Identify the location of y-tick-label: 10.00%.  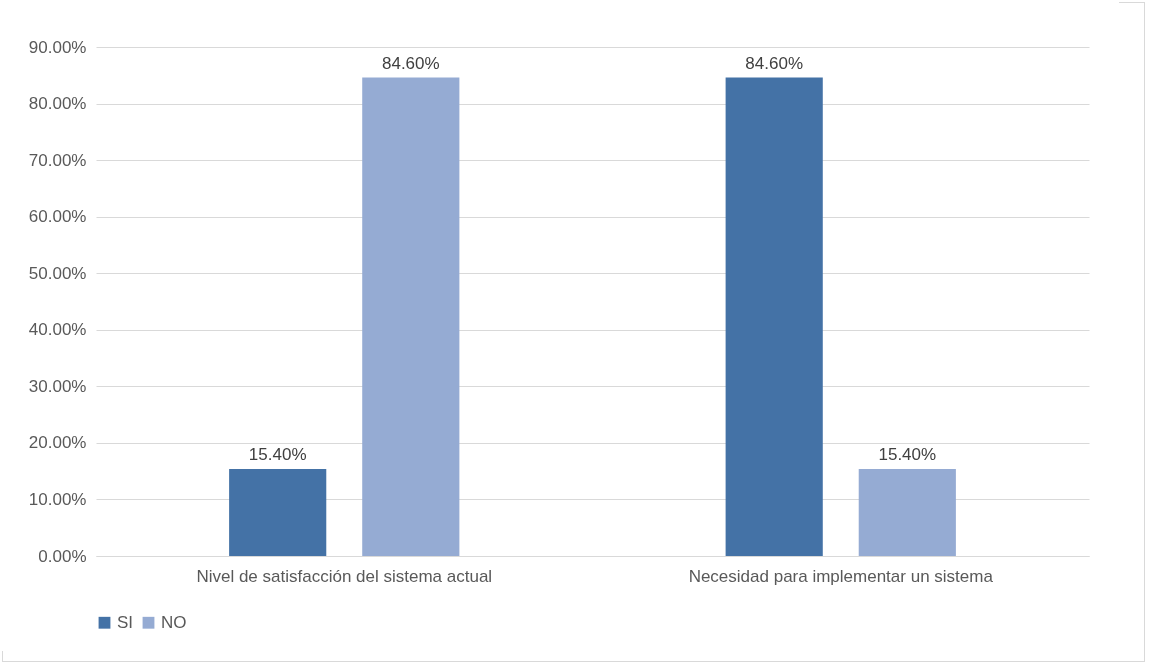
(57, 499).